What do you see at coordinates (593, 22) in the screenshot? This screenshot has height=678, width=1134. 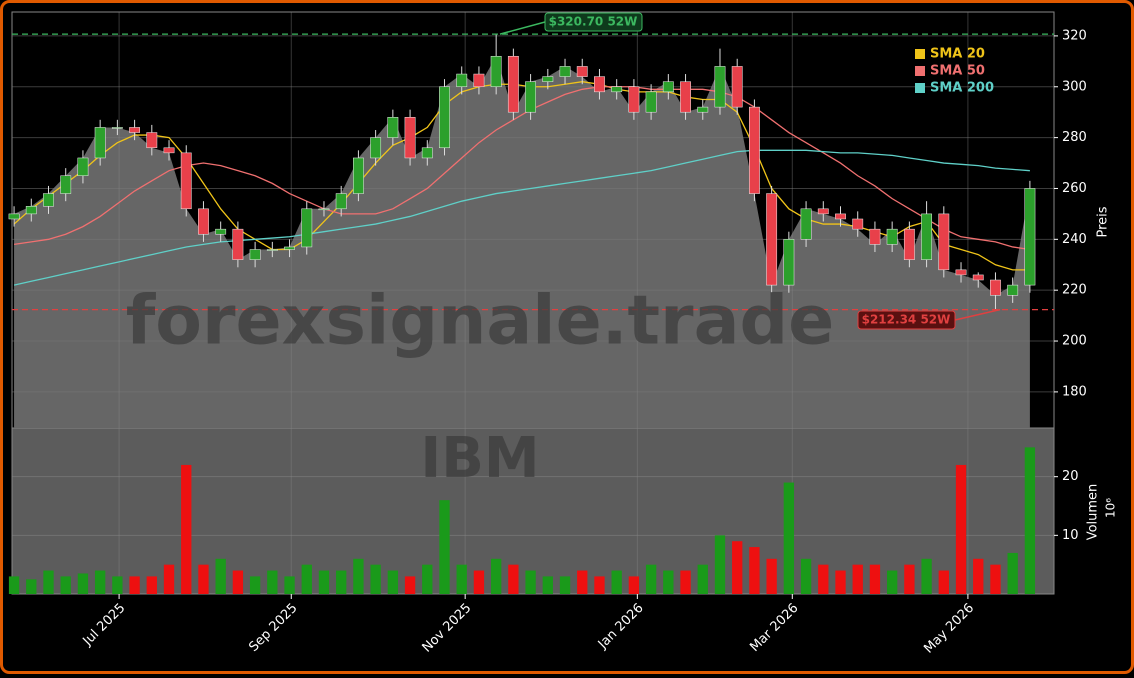 I see `annotation-label: $320.70 52W` at bounding box center [593, 22].